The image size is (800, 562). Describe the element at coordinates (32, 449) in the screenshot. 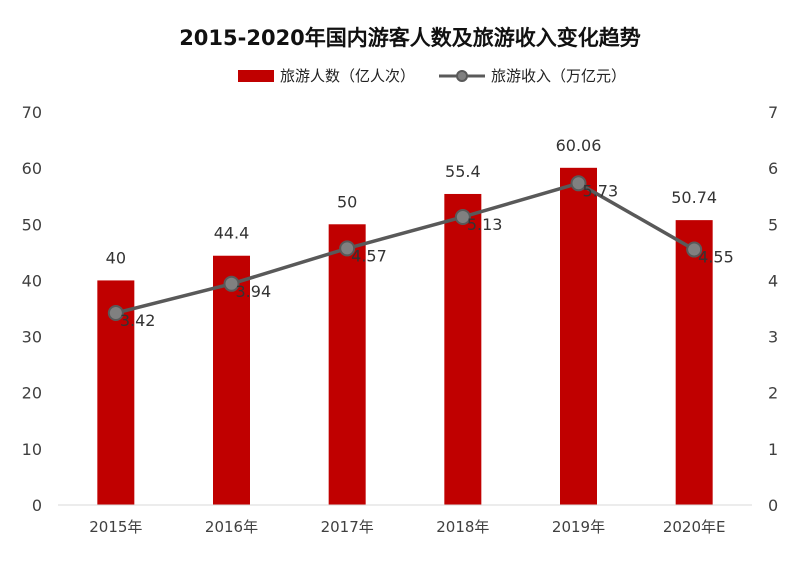

I see `left-y-tick-label: 10` at that location.